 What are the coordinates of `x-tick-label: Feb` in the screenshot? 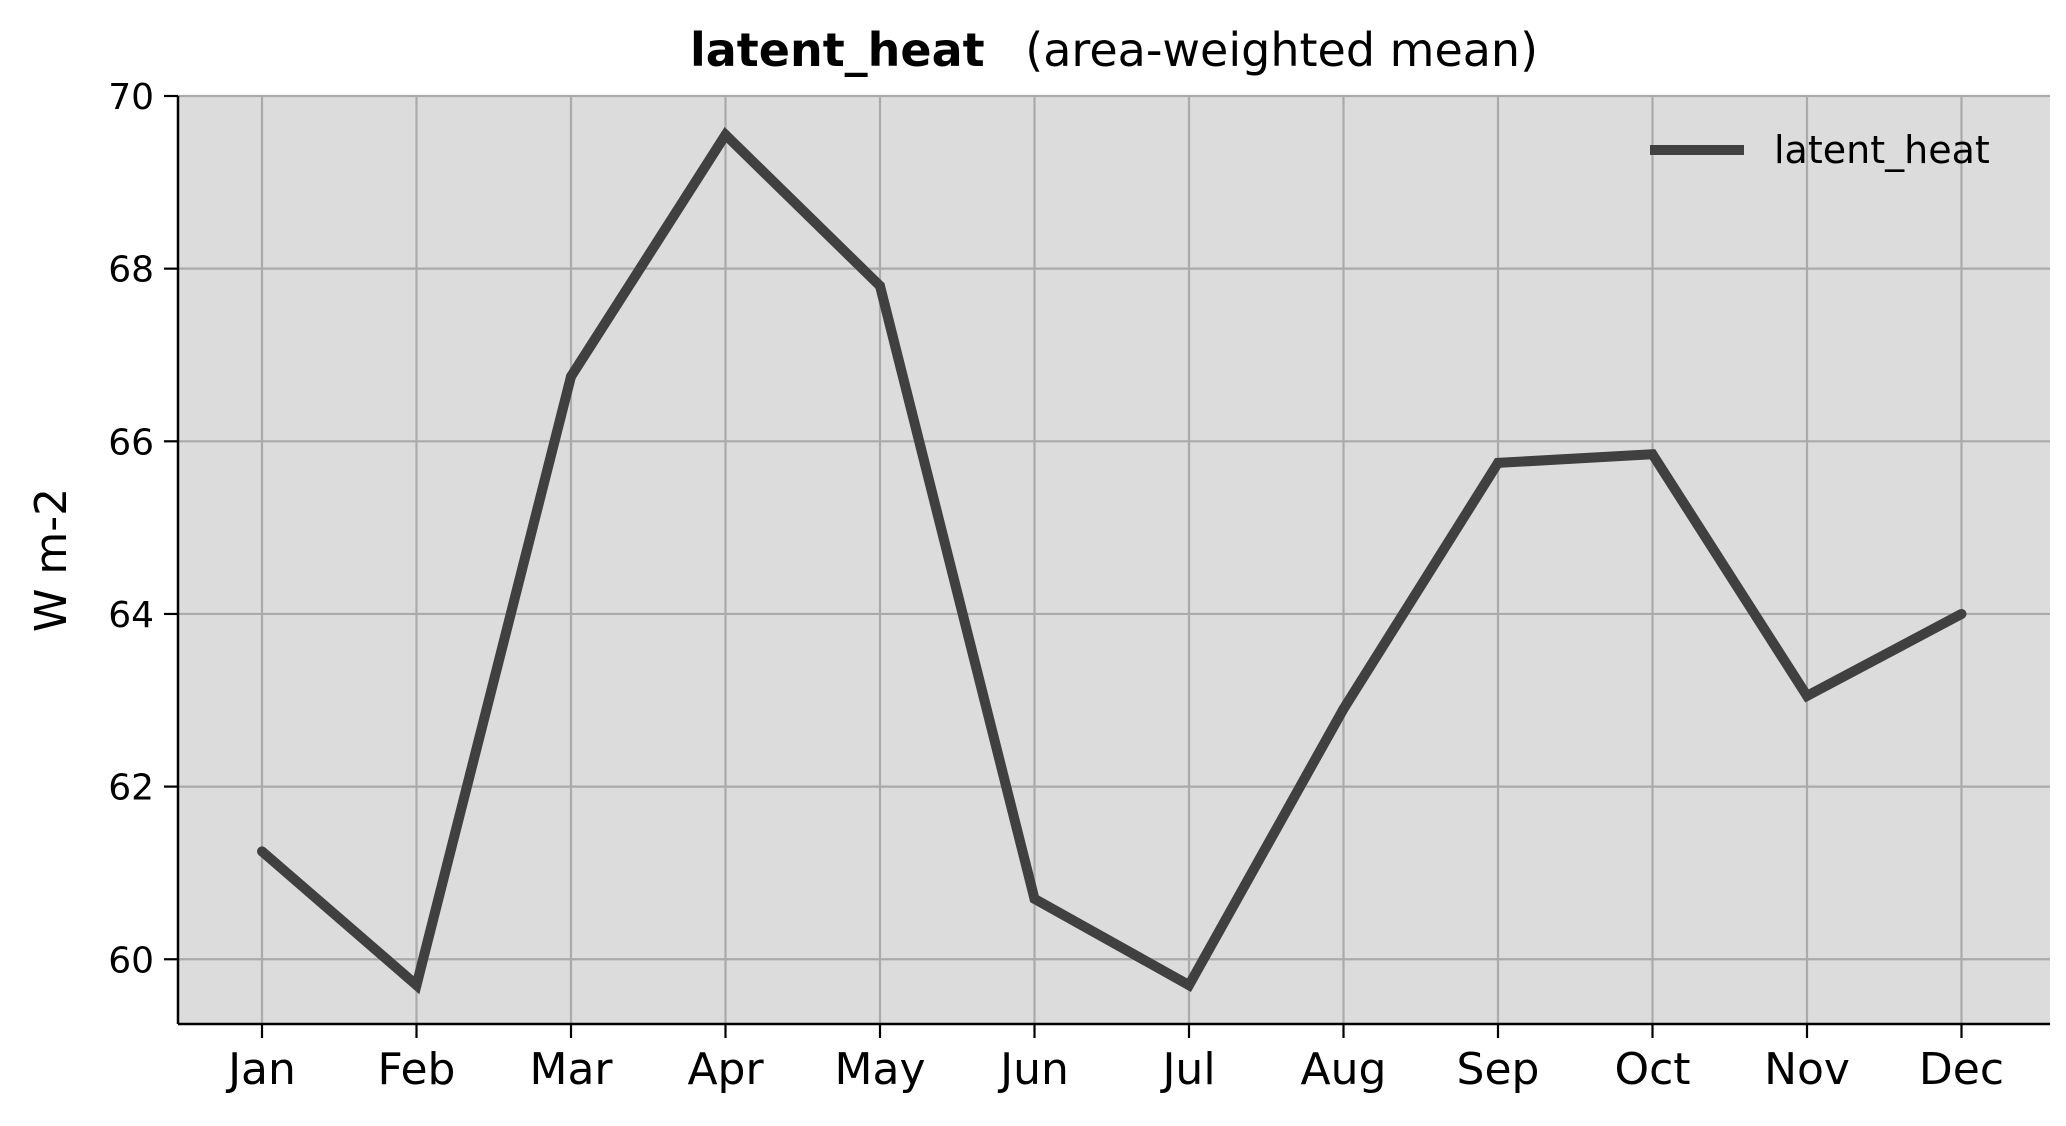 It's located at (417, 1069).